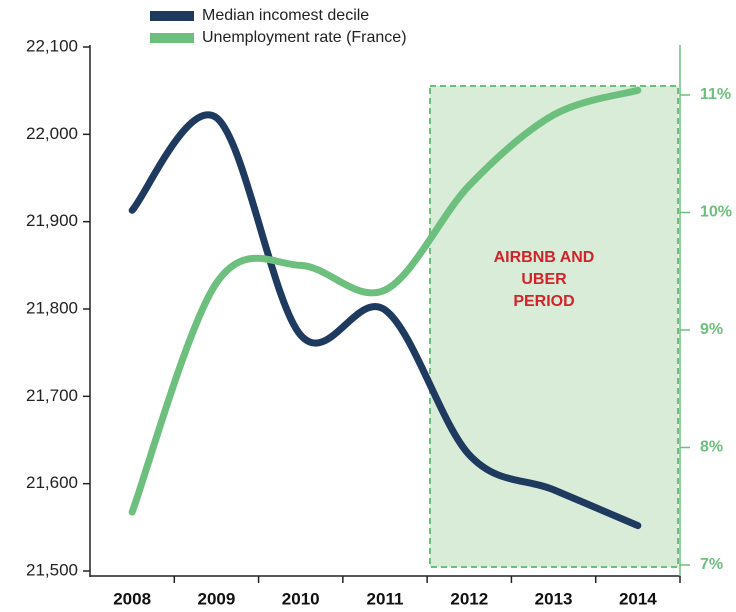 This screenshot has height=612, width=736. Describe the element at coordinates (543, 301) in the screenshot. I see `annotation: PERIOD` at that location.